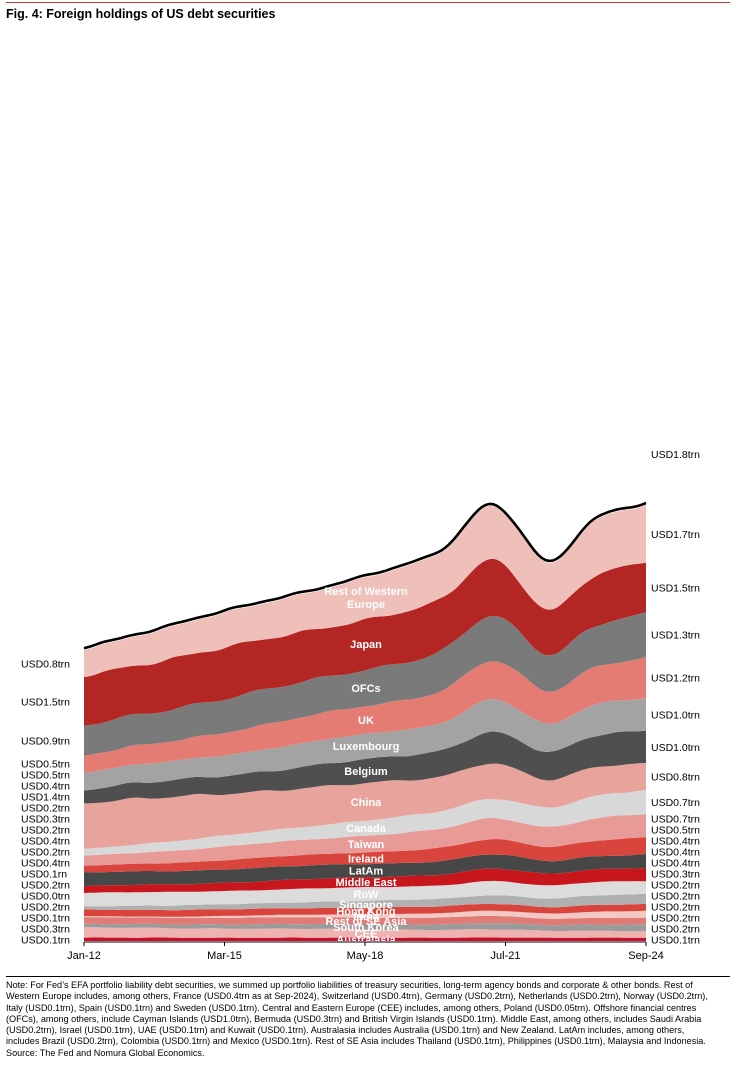 The height and width of the screenshot is (1068, 752). Describe the element at coordinates (365, 956) in the screenshot. I see `x-tick-label: May-18` at that location.